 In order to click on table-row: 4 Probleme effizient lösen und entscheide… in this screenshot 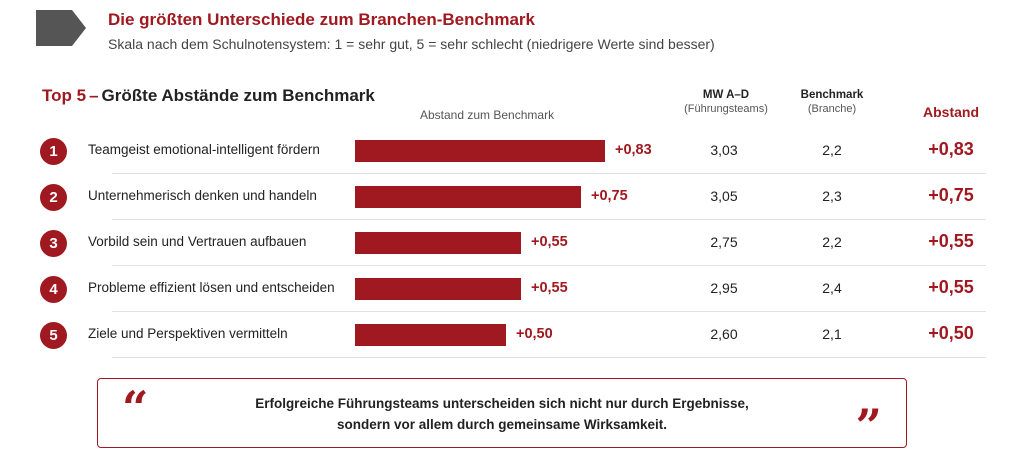, I will do `click(512, 289)`.